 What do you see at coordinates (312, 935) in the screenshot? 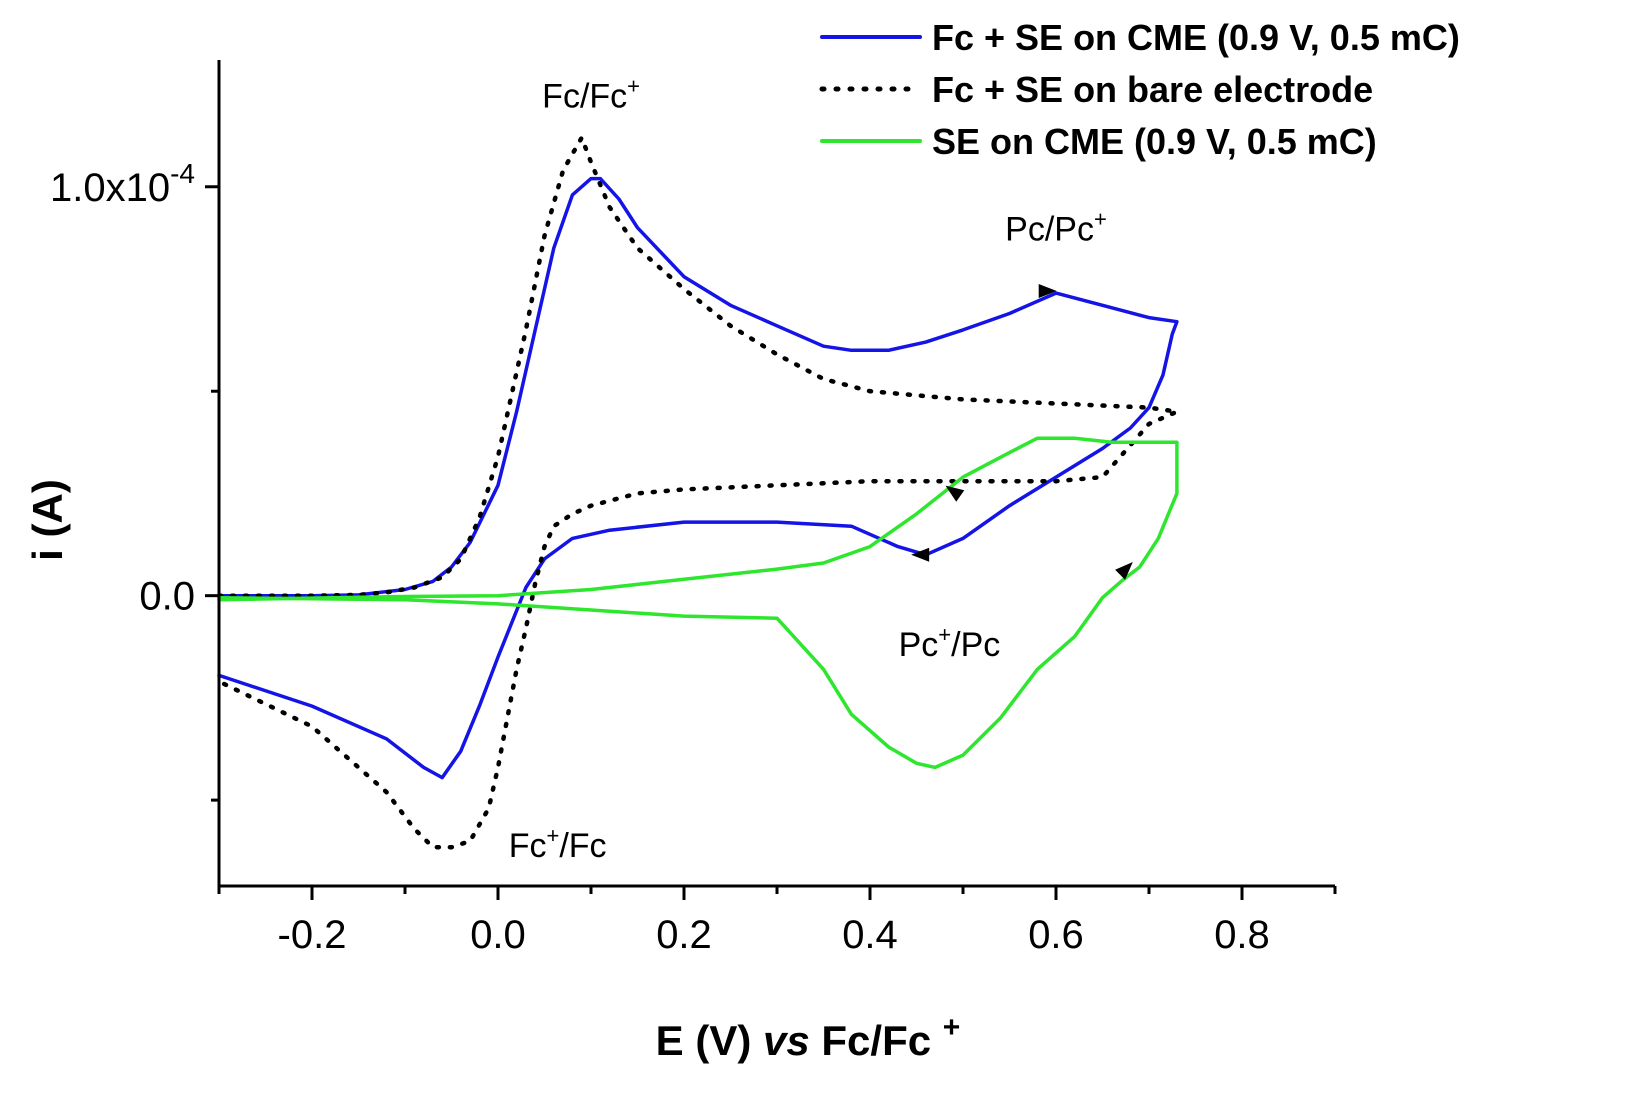
I see `x-tick-label-1: -0.2` at bounding box center [312, 935].